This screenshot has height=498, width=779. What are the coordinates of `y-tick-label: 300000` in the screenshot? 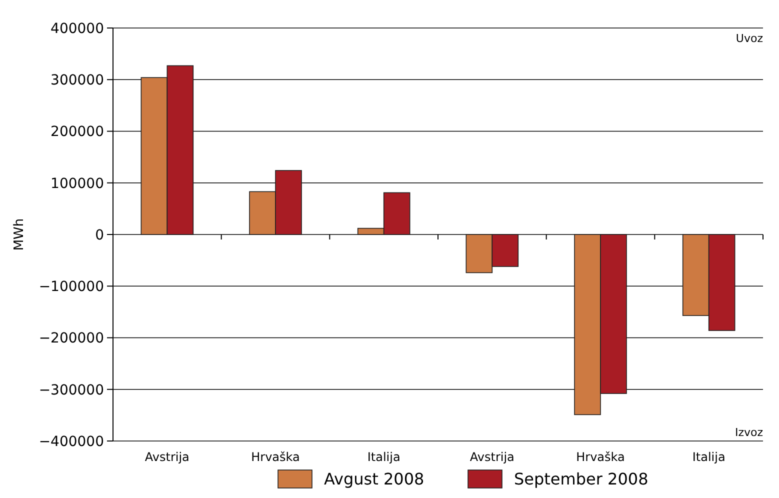 It's located at (77, 80).